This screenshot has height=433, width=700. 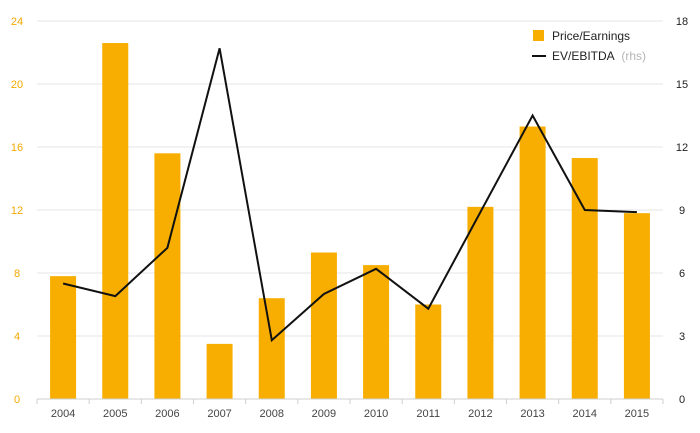 What do you see at coordinates (428, 414) in the screenshot?
I see `x-tick-label: 2011` at bounding box center [428, 414].